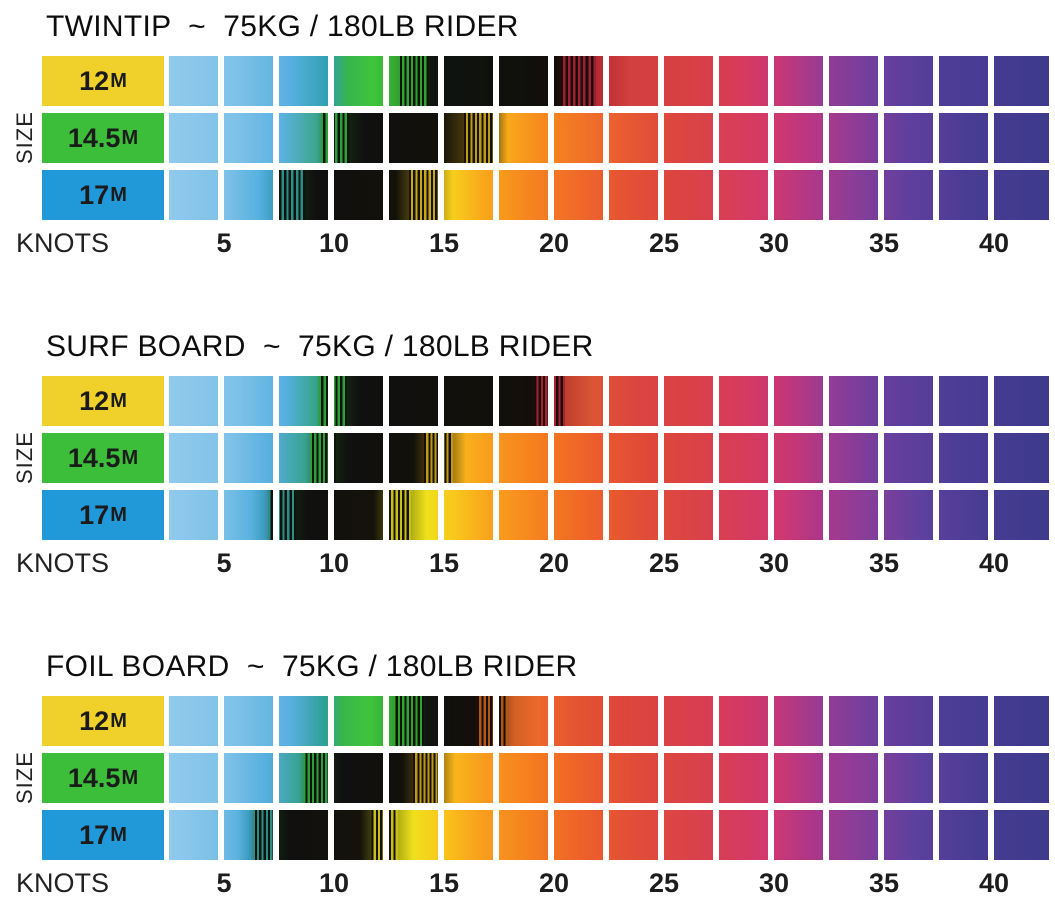  Describe the element at coordinates (312, 666) in the screenshot. I see `chart-title: FOIL BOARD ~ 75KG / 180LB RIDER` at that location.